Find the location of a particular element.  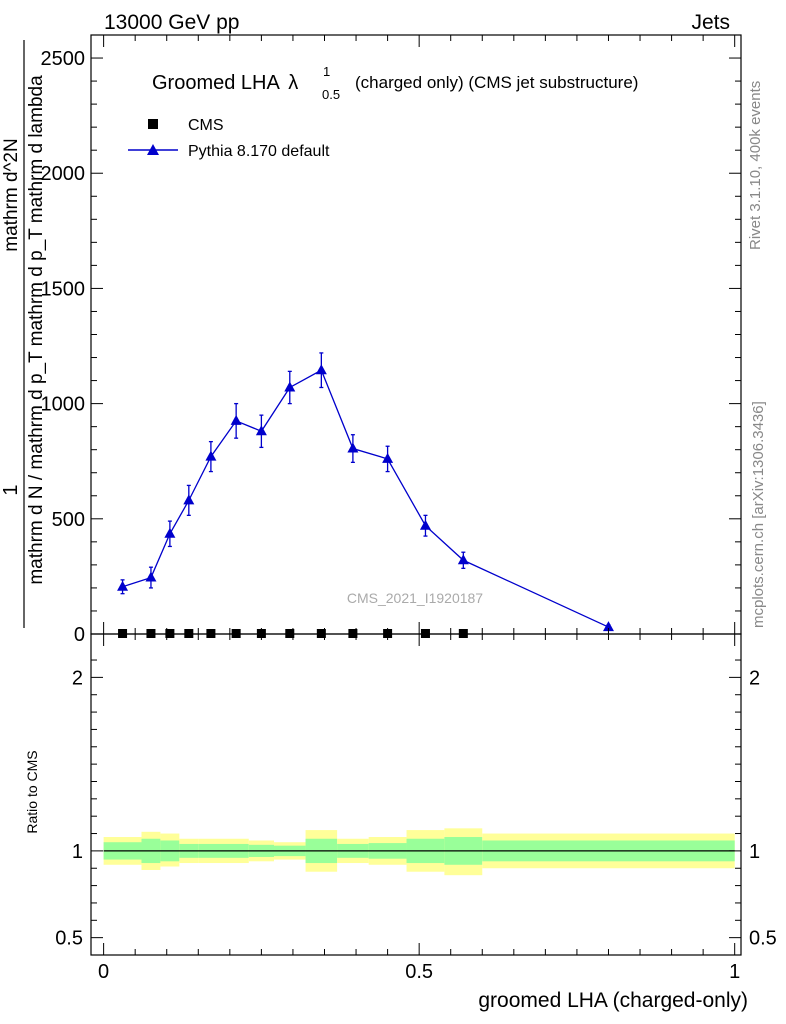

header-left: 13000 GeV pp is located at coordinates (171, 22).